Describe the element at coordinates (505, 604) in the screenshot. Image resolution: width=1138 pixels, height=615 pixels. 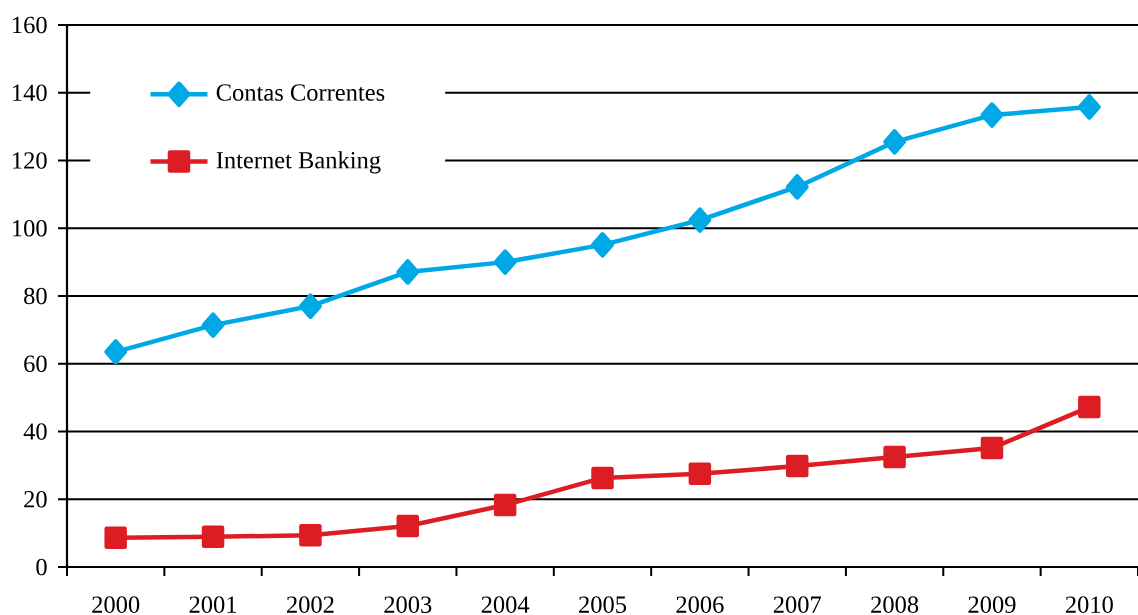
I see `x-tick-label: 2004` at that location.